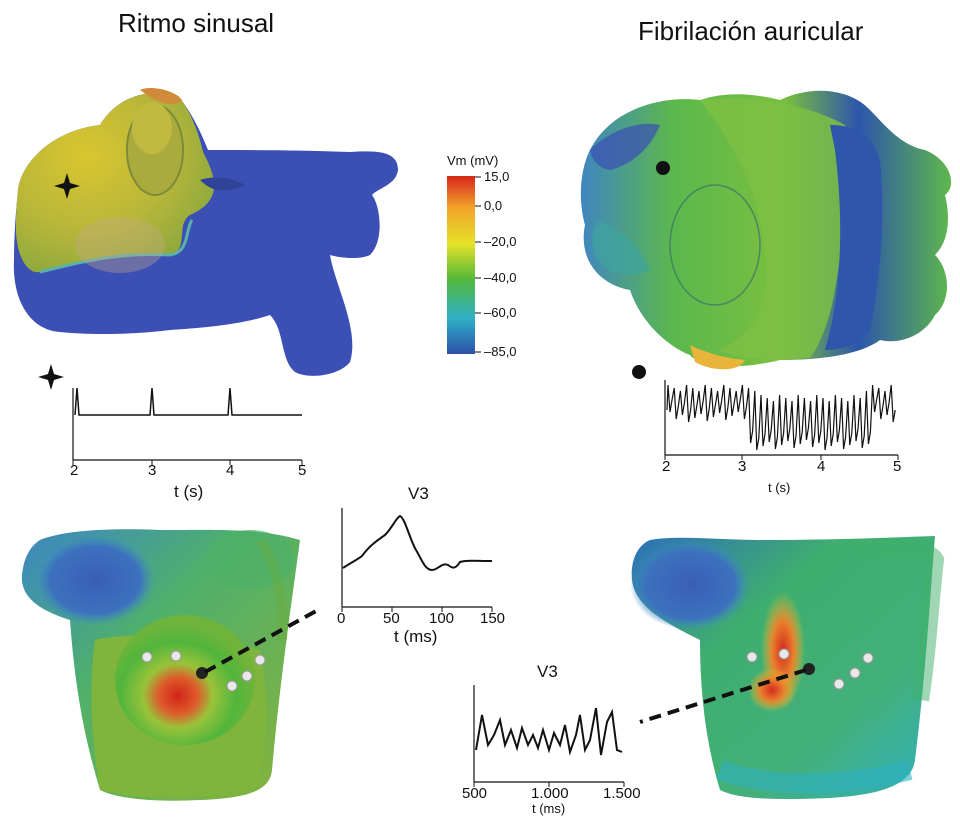 This screenshot has width=960, height=818. What do you see at coordinates (493, 618) in the screenshot?
I see `ecg-sinus-xtick-3: 150` at bounding box center [493, 618].